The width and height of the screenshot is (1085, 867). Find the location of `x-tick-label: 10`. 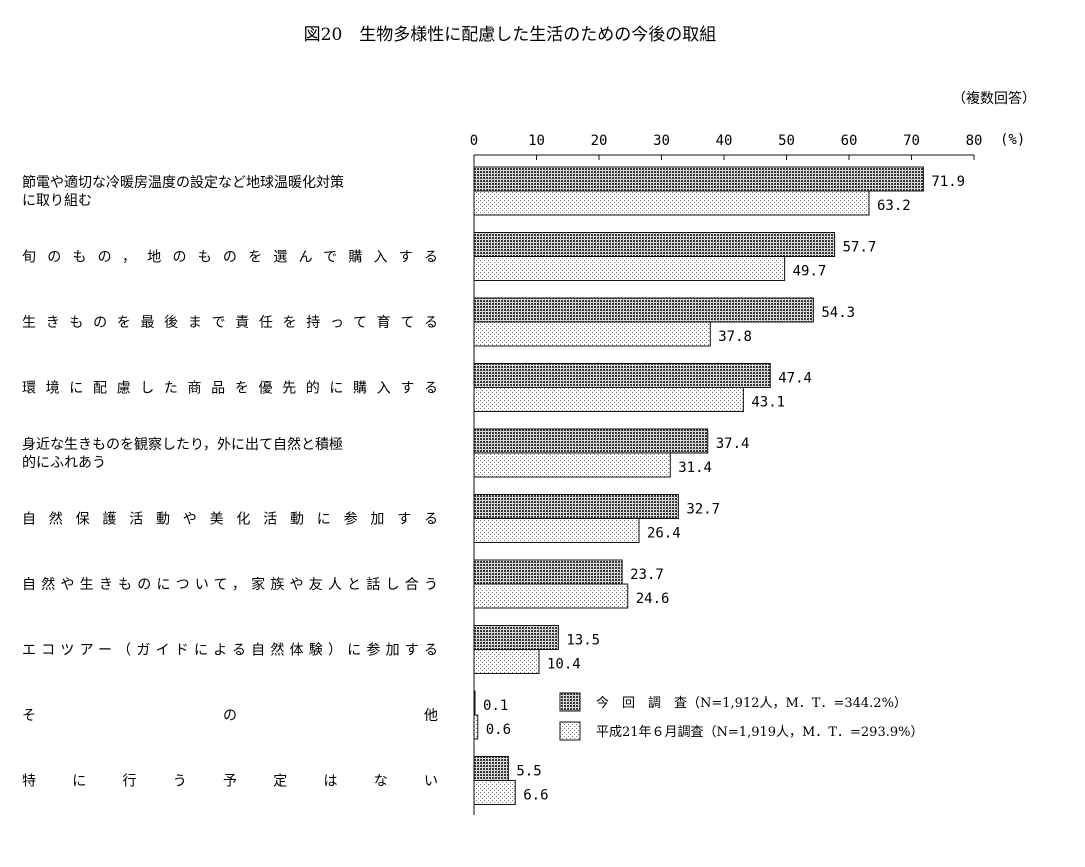

x-tick-label: 10 is located at coordinates (536, 141).